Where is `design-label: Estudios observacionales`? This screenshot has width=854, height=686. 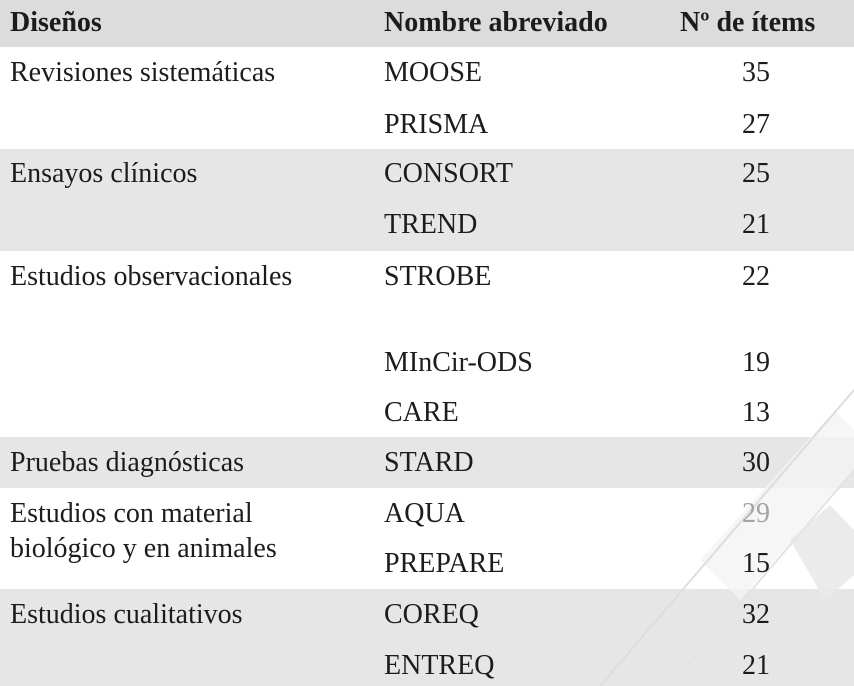
design-label: Estudios observacionales is located at coordinates (151, 276).